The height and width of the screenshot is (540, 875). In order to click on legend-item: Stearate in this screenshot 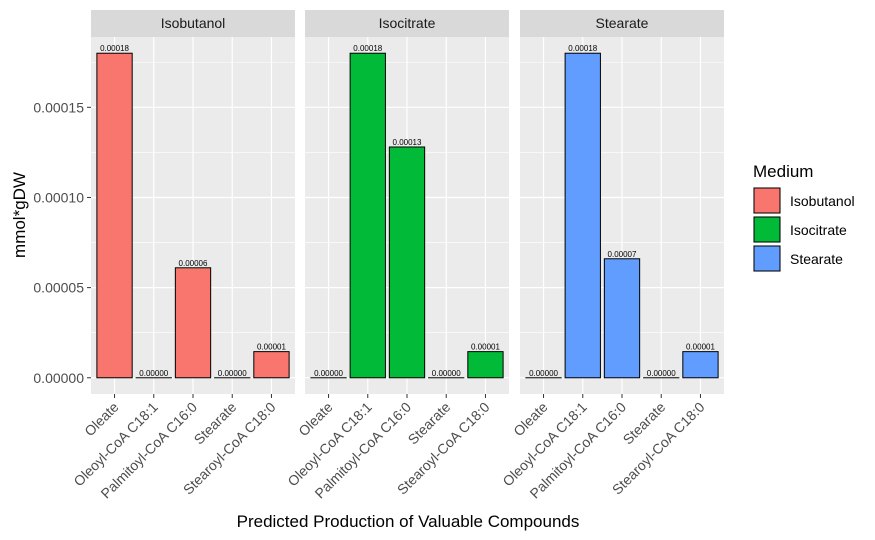, I will do `click(798, 258)`.